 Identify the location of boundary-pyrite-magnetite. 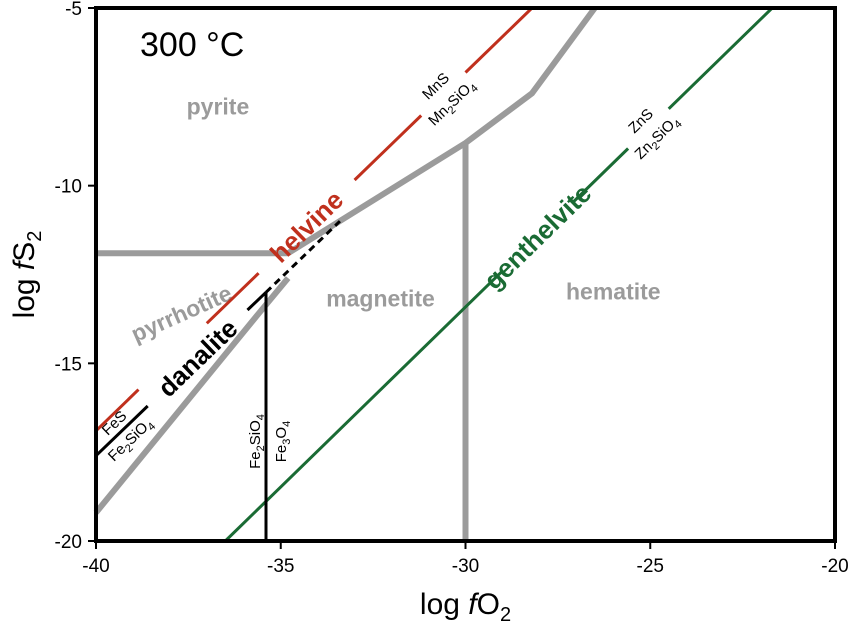
(442, 131).